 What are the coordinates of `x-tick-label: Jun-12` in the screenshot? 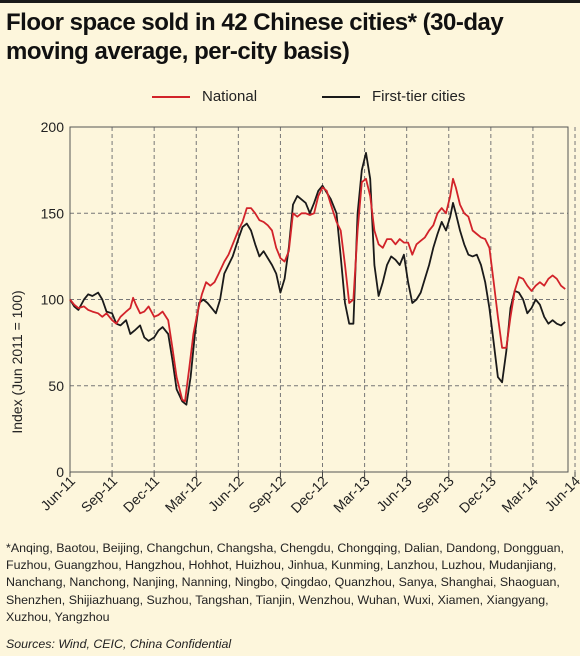 It's located at (226, 494).